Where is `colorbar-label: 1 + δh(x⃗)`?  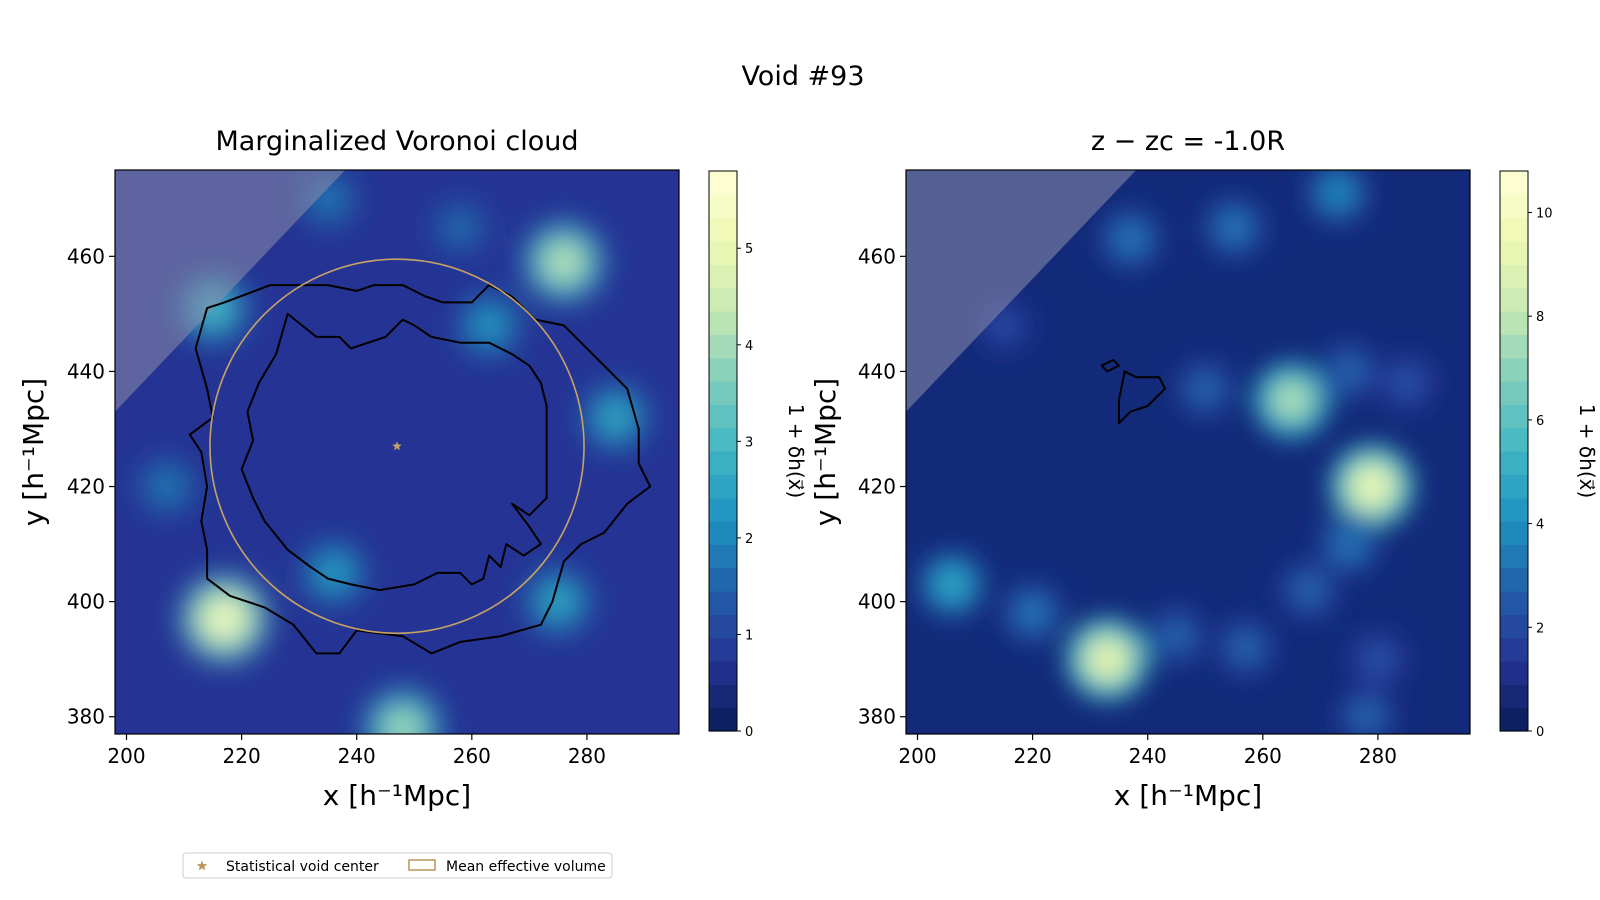 colorbar-label: 1 + δh(x⃗) is located at coordinates (1587, 451).